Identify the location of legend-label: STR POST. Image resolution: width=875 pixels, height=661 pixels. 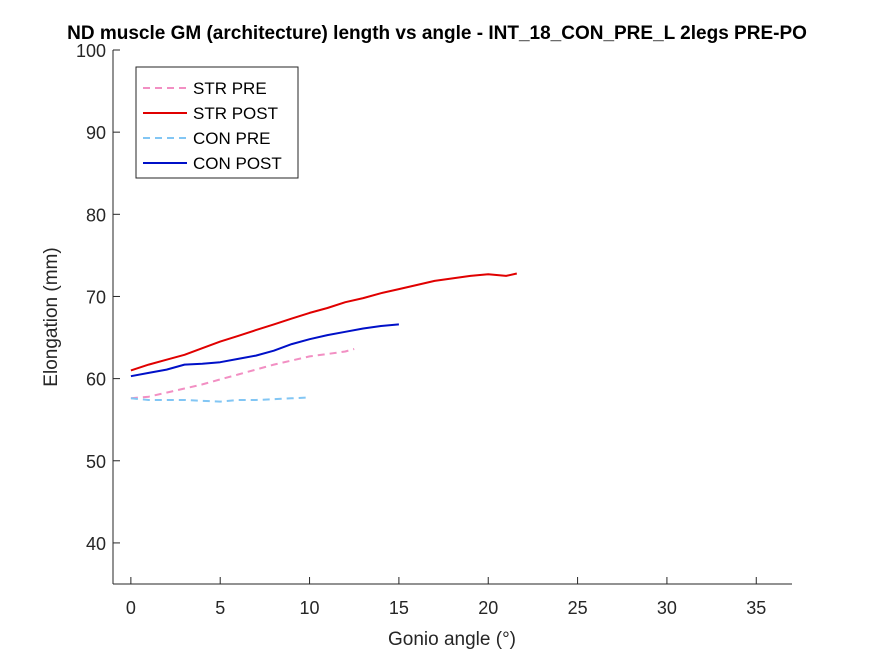
(235, 113).